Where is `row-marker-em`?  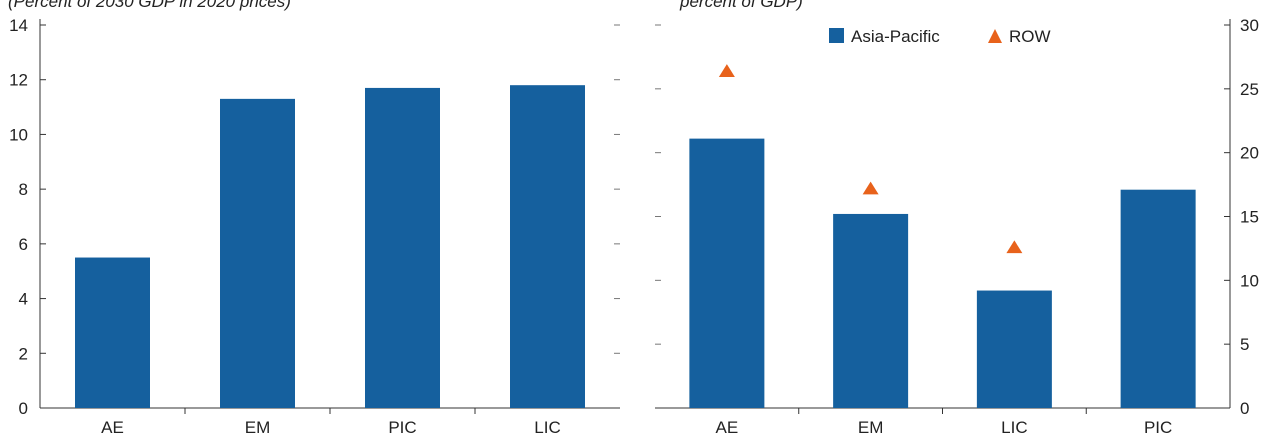 row-marker-em is located at coordinates (870, 188).